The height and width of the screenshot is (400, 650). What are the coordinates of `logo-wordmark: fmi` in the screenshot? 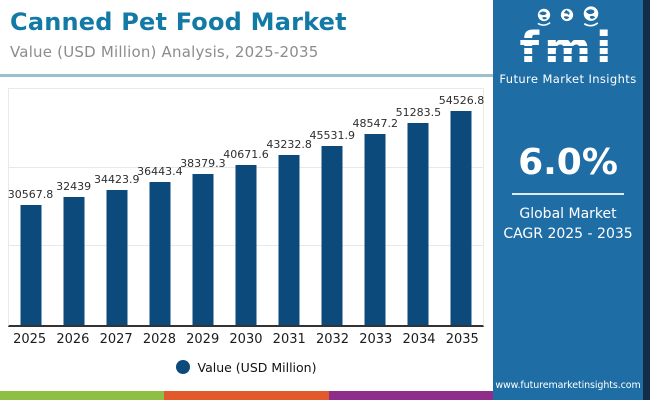 It's located at (568, 48).